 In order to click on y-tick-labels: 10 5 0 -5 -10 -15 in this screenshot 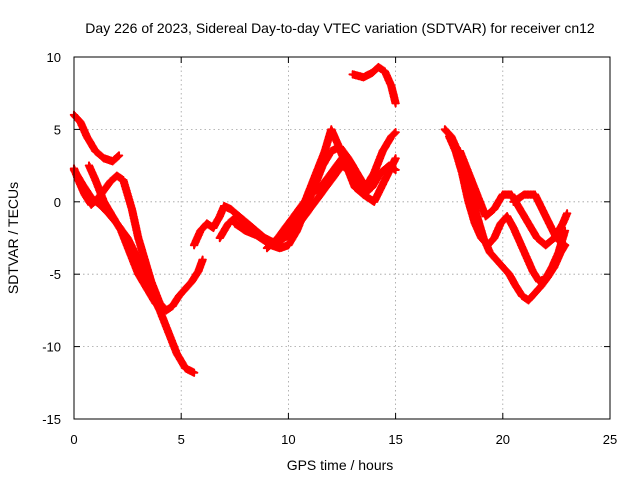, I will do `click(51, 238)`.